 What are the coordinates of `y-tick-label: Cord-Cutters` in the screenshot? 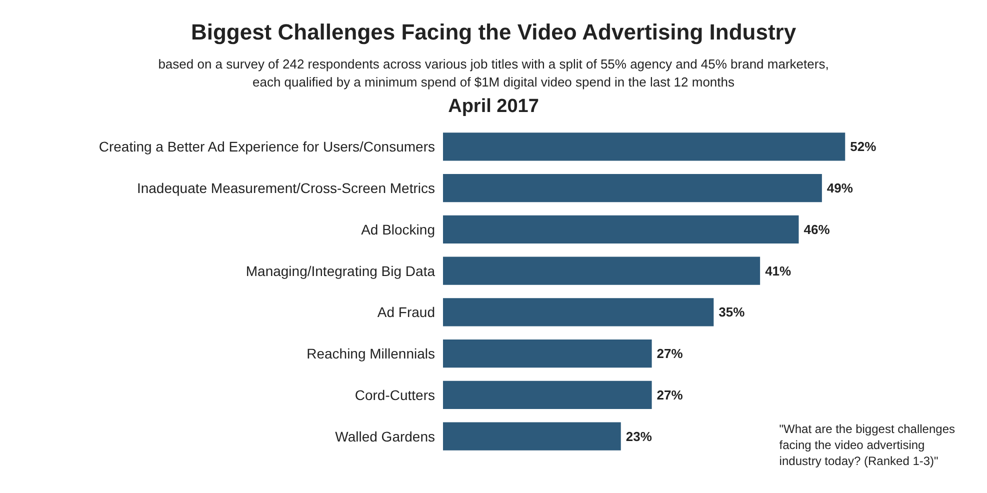 It's located at (394, 394).